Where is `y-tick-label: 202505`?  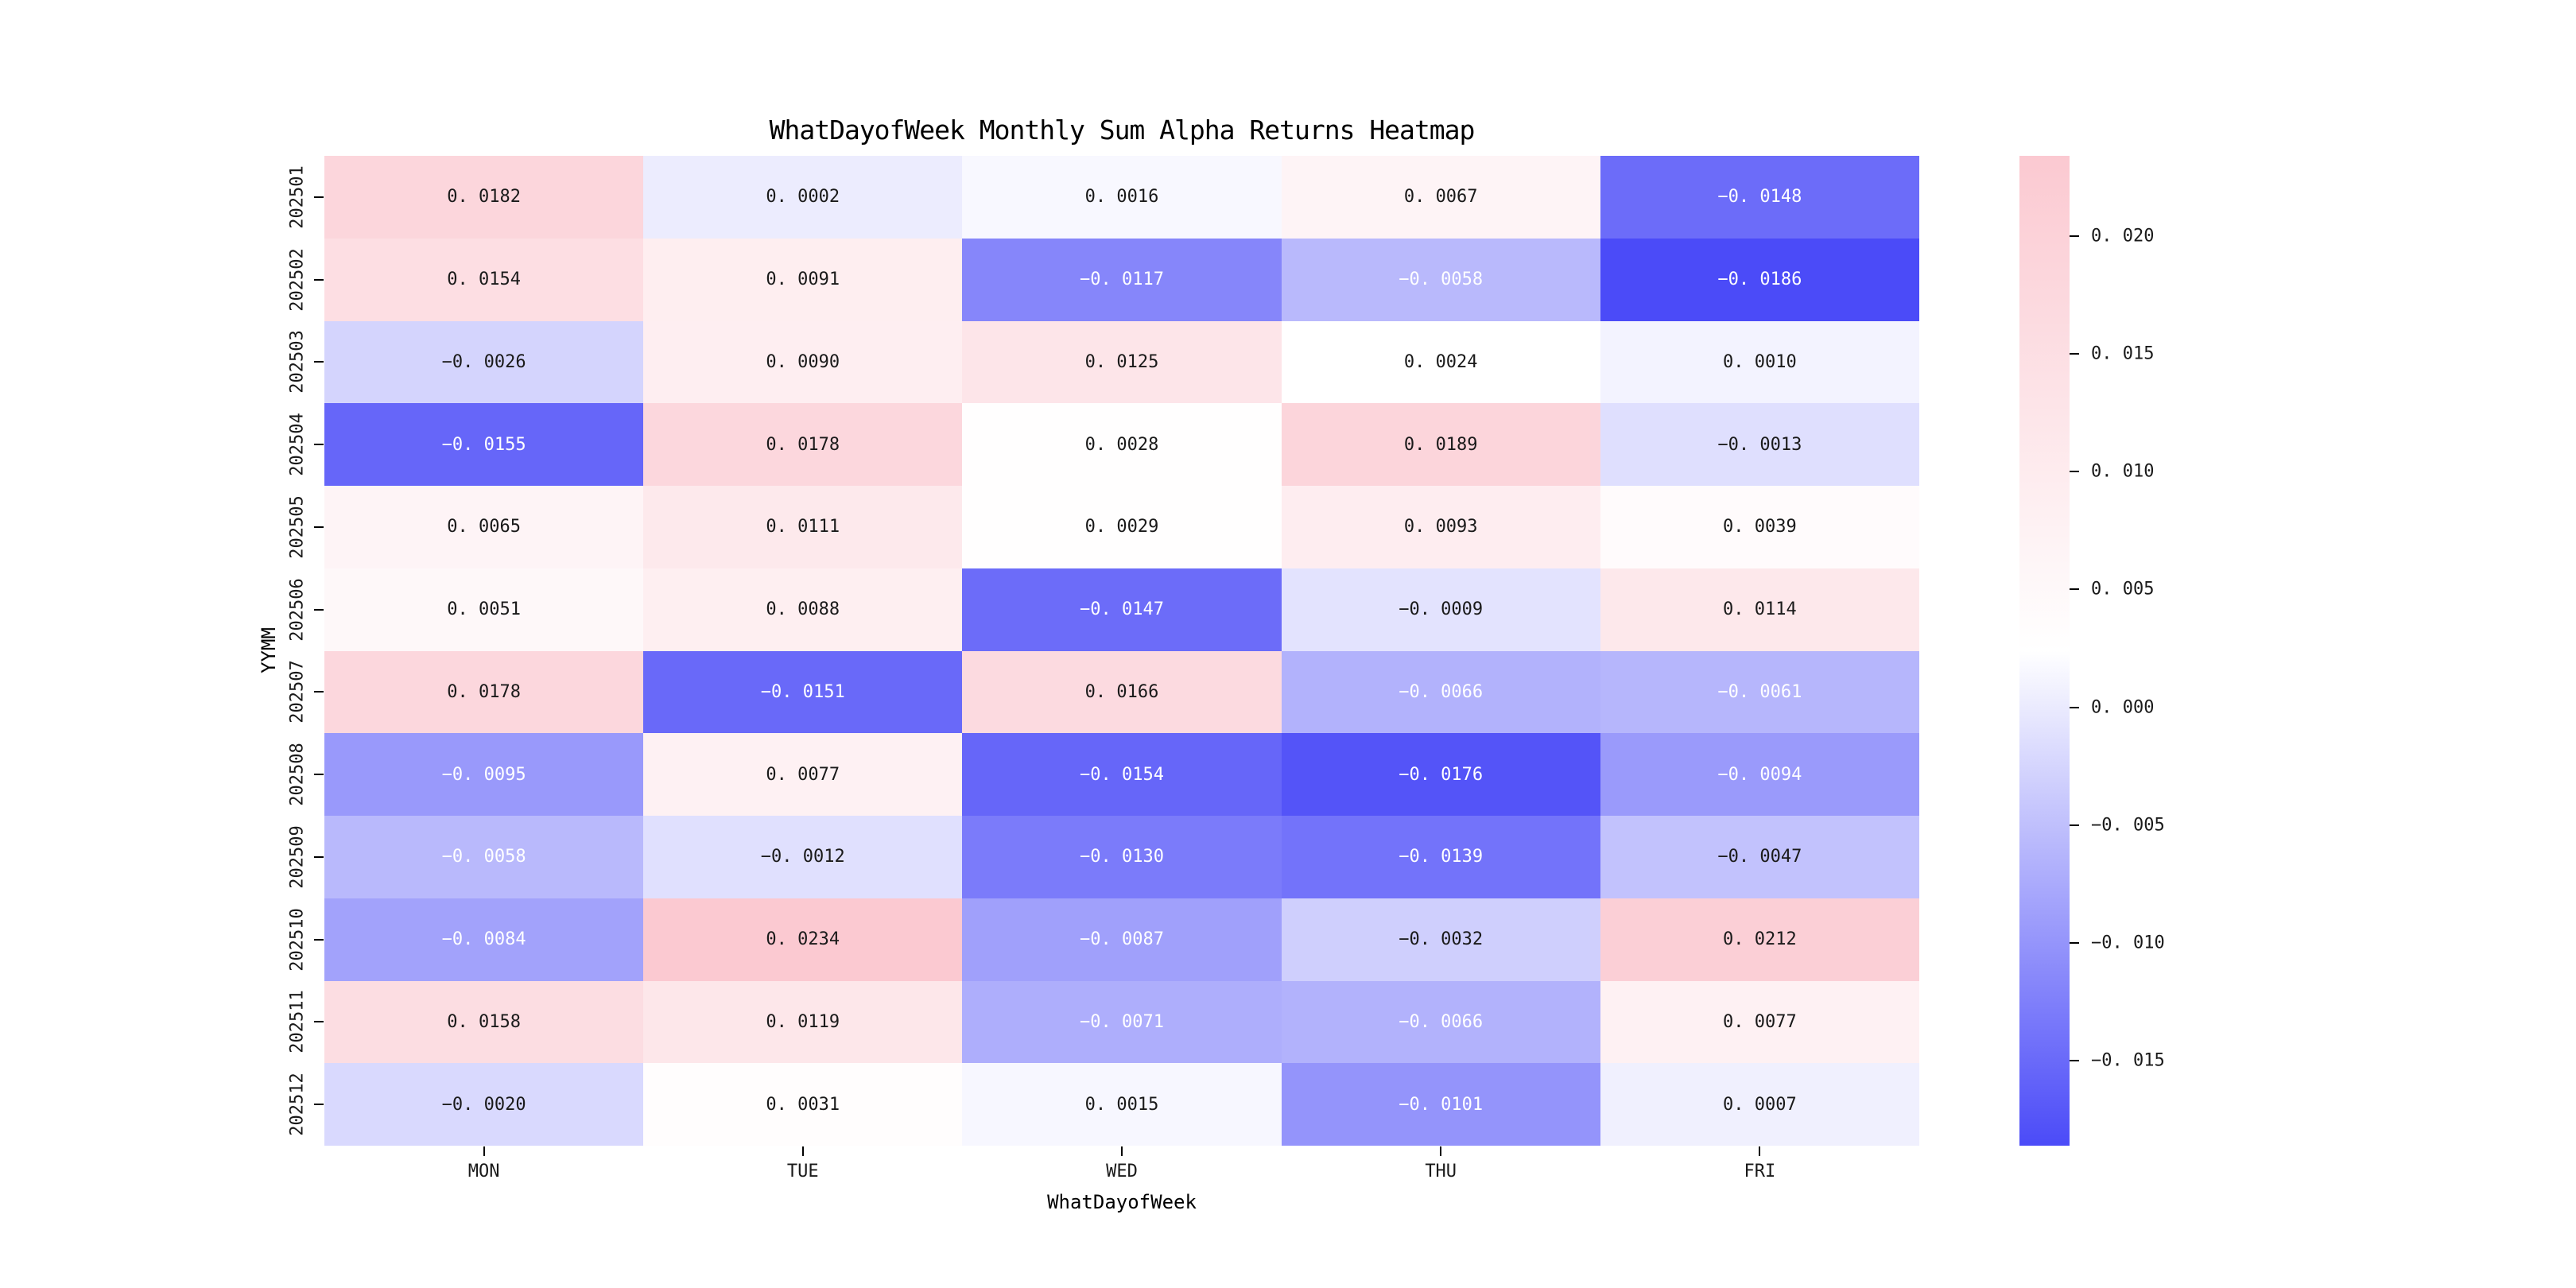
y-tick-label: 202505 is located at coordinates (297, 527).